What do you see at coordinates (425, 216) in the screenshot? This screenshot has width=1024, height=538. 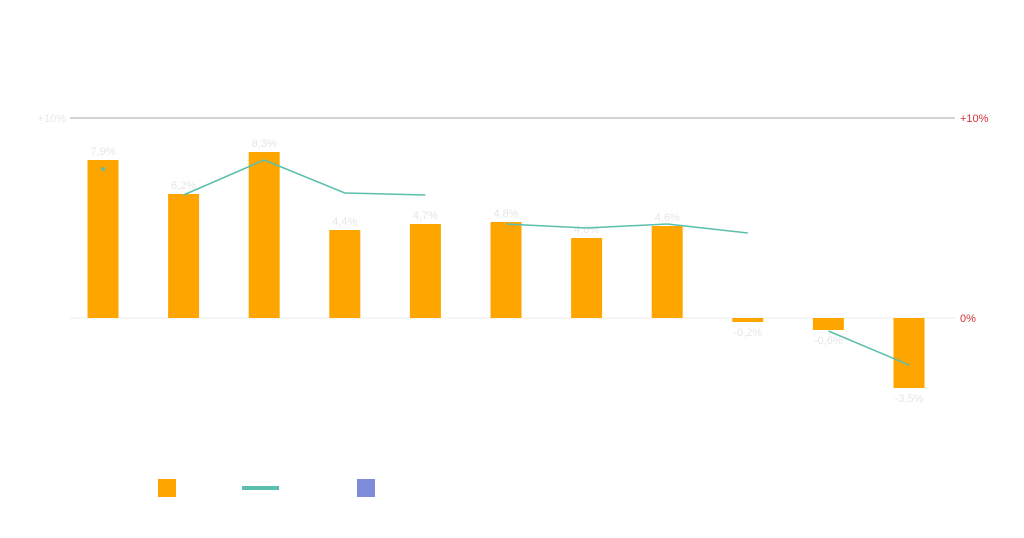 I see `bar-data-label: 4,7%` at bounding box center [425, 216].